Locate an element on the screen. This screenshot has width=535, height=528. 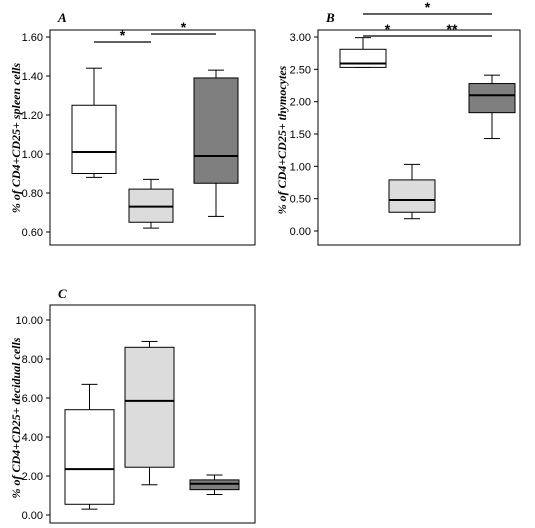
y-tick-label-a-0: 0.60 is located at coordinates (32, 233).